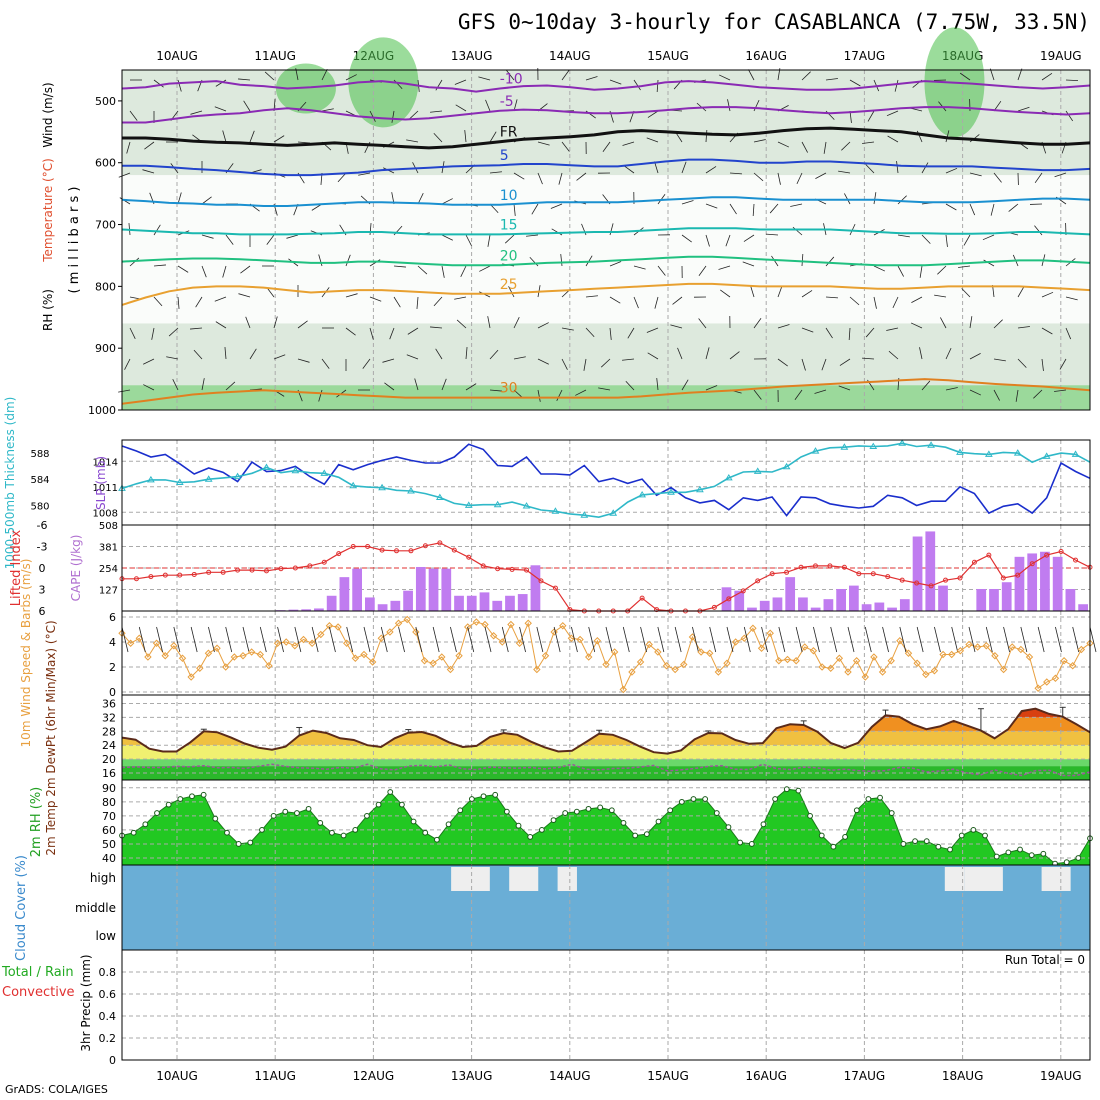  What do you see at coordinates (109, 858) in the screenshot?
I see `tick-label: 40` at bounding box center [109, 858].